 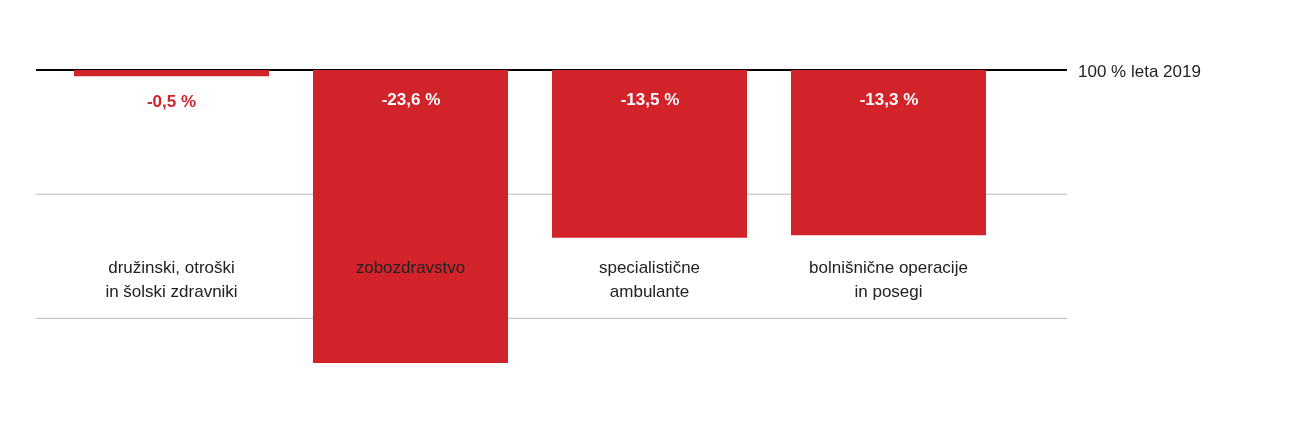 I want to click on ref-line-label: 100 % leta 2019, so click(x=1139, y=71).